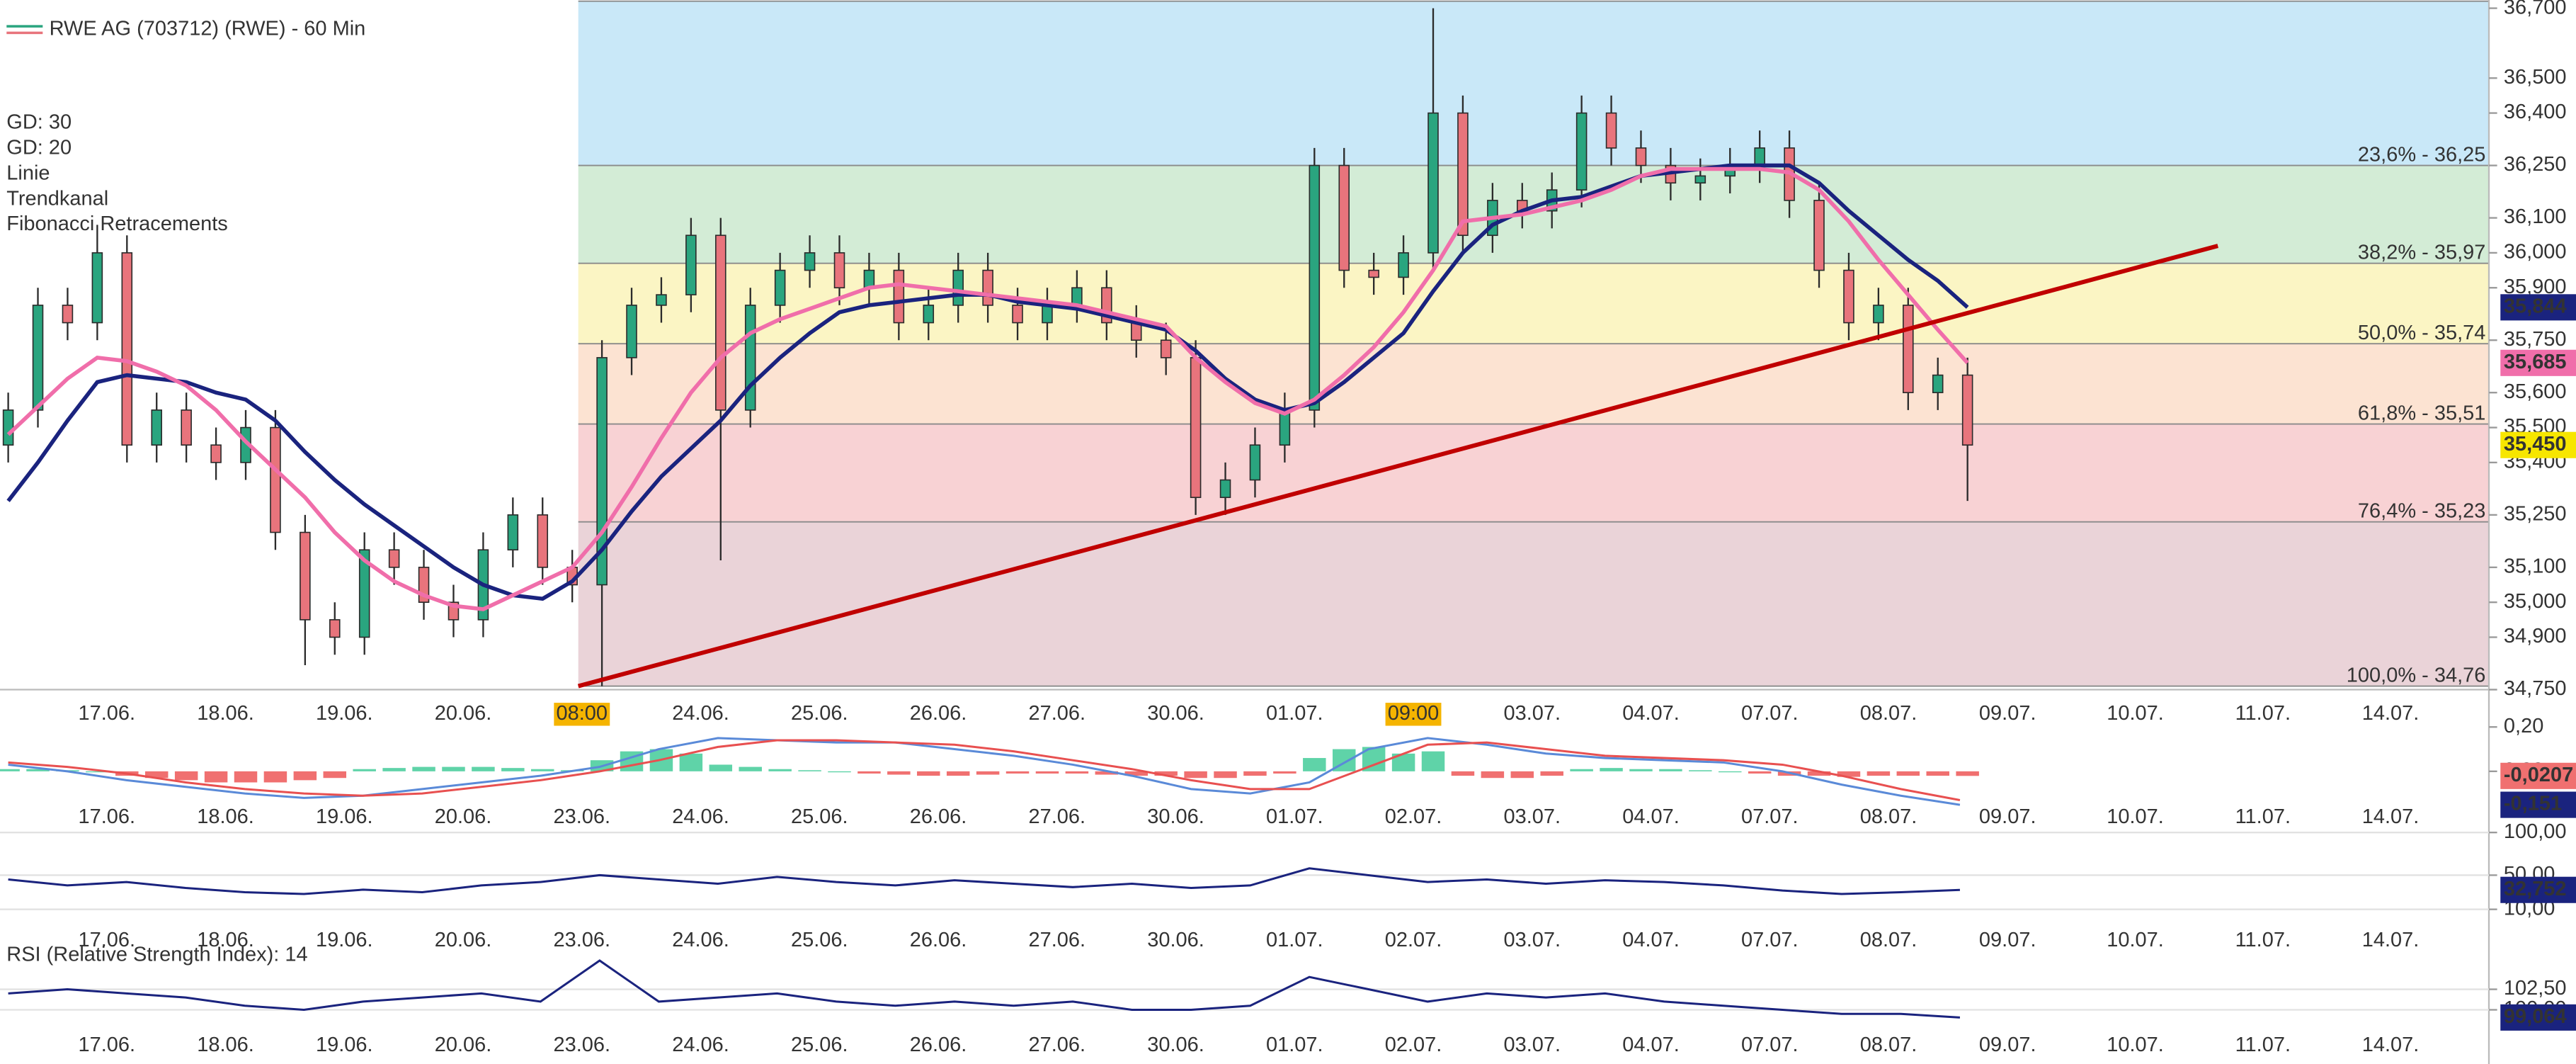  Describe the element at coordinates (28, 173) in the screenshot. I see `legend-entry: Linie` at that location.